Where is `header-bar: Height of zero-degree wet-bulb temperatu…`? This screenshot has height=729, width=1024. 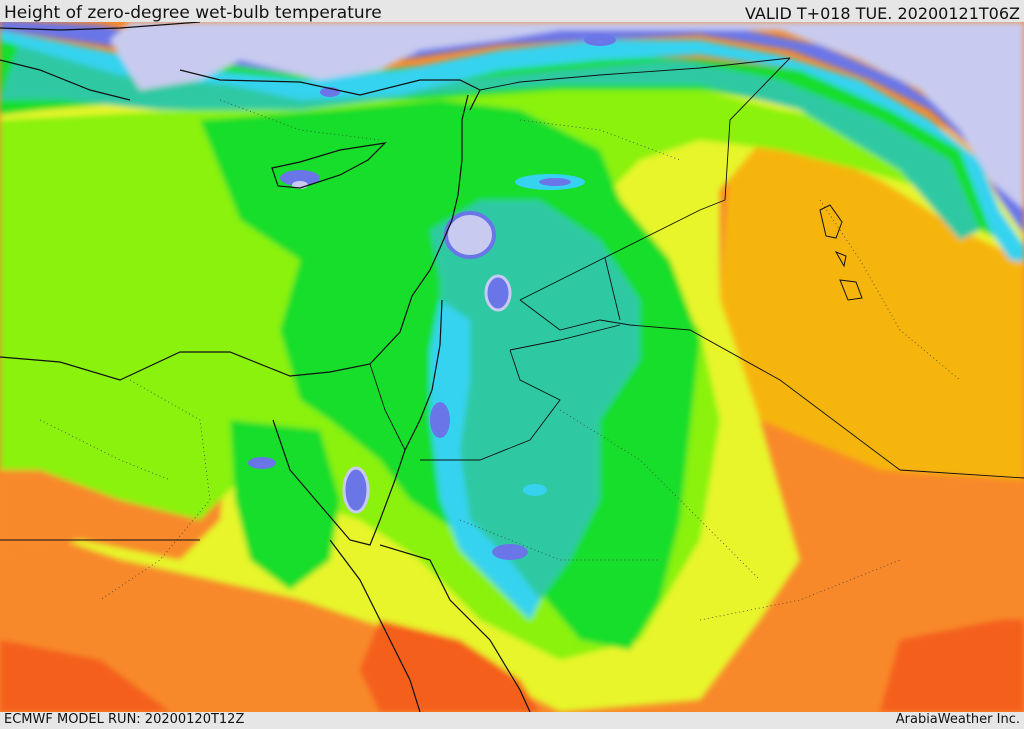
header-bar: Height of zero-degree wet-bulb temperatu… is located at coordinates (512, 11).